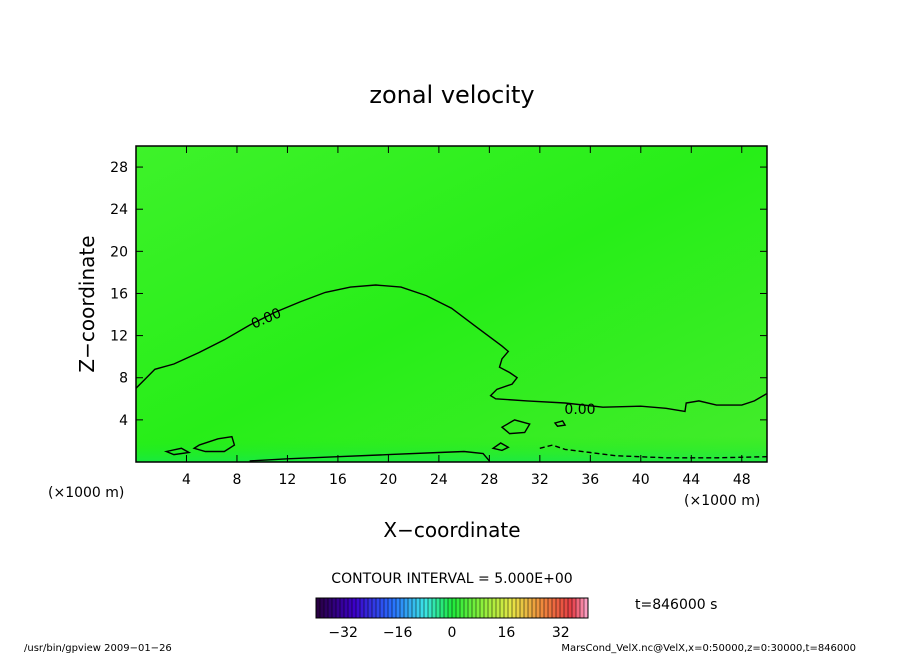  Describe the element at coordinates (369, 456) in the screenshot. I see `contour-lower-edge` at that location.